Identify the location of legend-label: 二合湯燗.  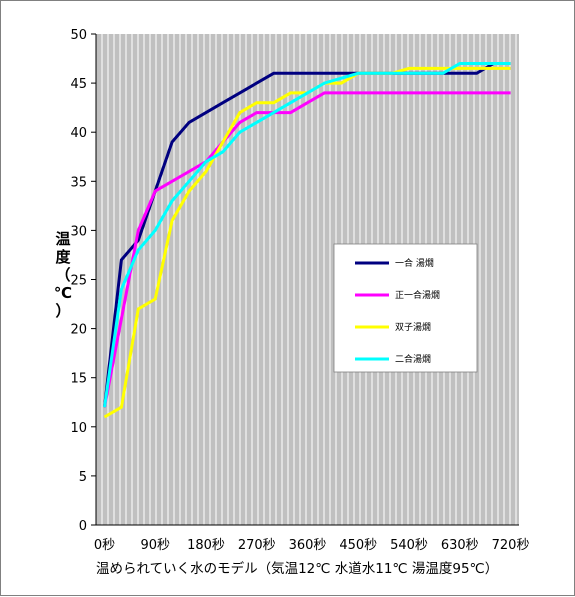
(413, 359).